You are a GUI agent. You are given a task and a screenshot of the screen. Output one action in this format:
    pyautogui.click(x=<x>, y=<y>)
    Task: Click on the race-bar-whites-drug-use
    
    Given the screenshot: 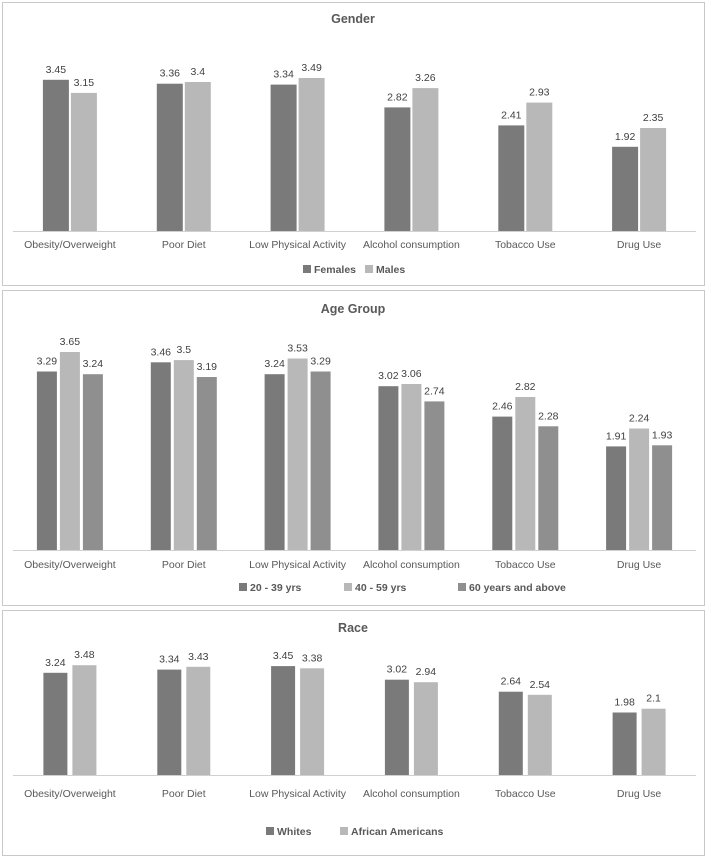 What is the action you would take?
    pyautogui.click(x=624, y=743)
    